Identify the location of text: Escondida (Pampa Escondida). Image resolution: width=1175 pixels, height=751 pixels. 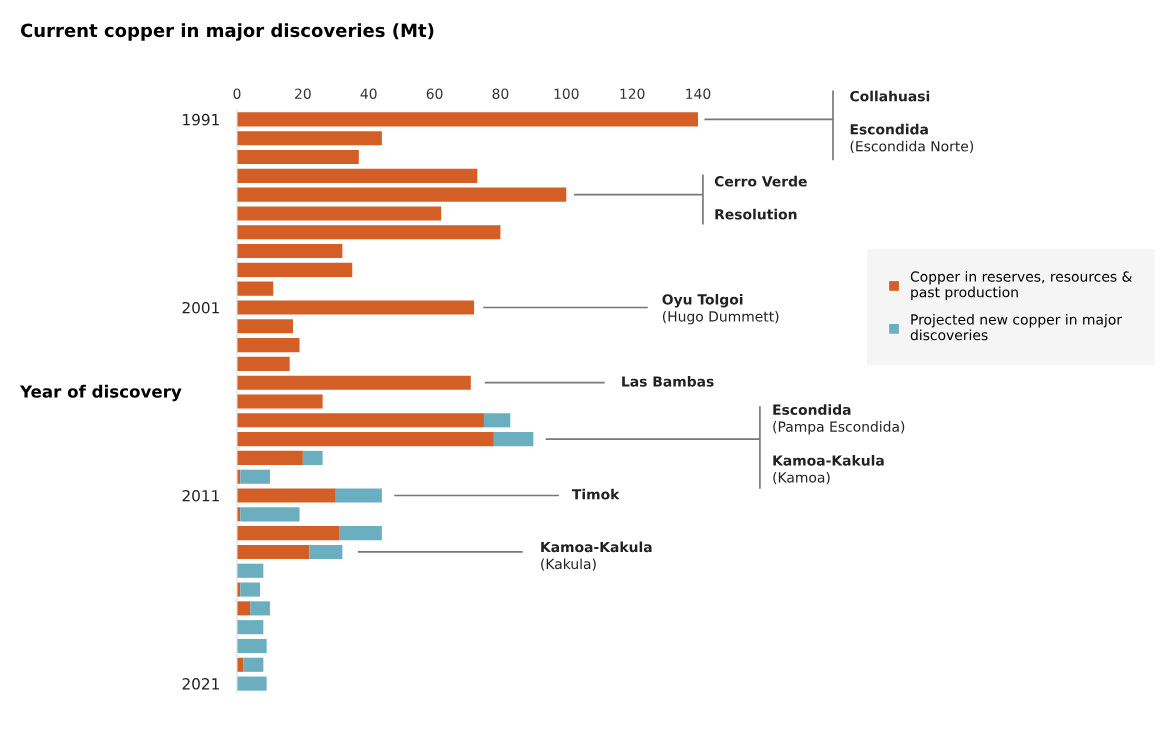
(839, 419).